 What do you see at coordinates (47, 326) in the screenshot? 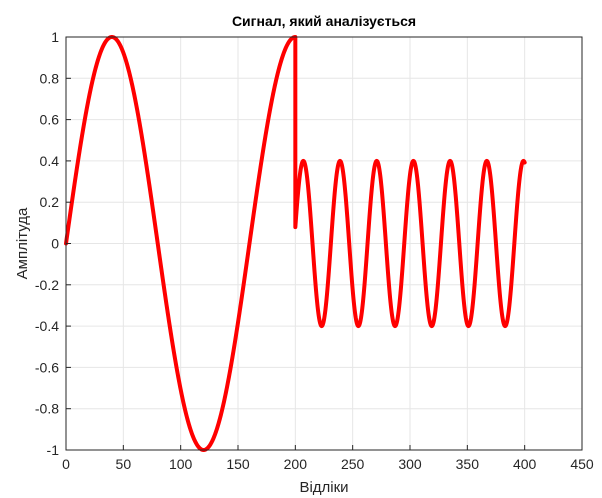
I see `y-tick-label: -0.4` at bounding box center [47, 326].